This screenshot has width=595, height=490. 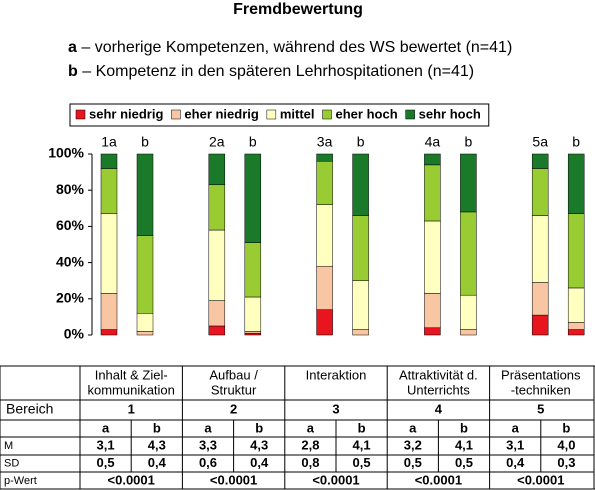 I want to click on group-name: -techniken, so click(x=541, y=389).